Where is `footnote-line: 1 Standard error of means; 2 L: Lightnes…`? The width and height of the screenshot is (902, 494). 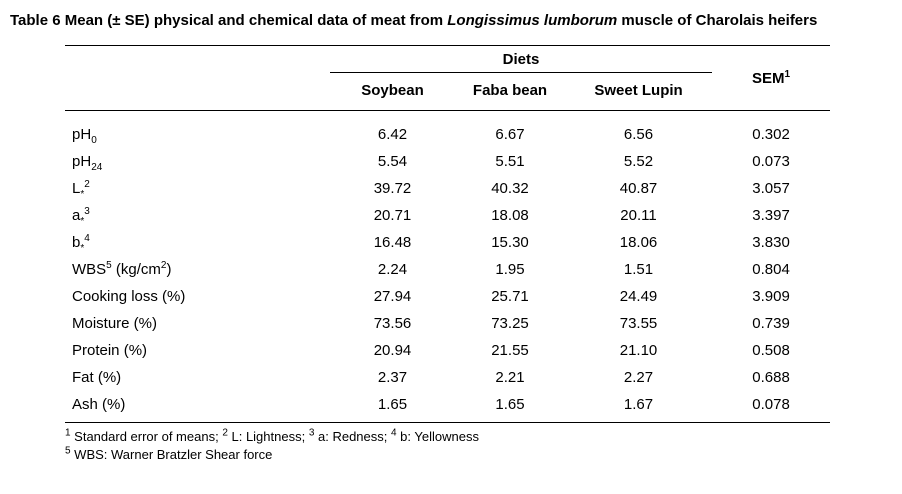 footnote-line: 1 Standard error of means; 2 L: Lightnes… is located at coordinates (272, 435).